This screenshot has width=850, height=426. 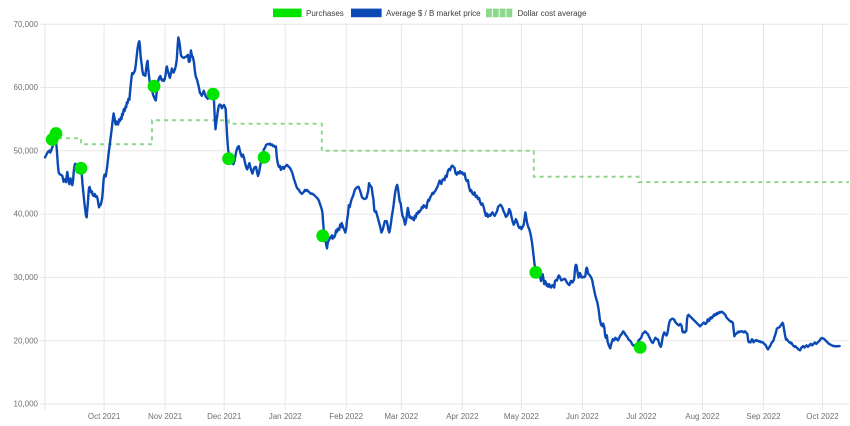 What do you see at coordinates (582, 416) in the screenshot?
I see `svg-text: Jun 2022` at bounding box center [582, 416].